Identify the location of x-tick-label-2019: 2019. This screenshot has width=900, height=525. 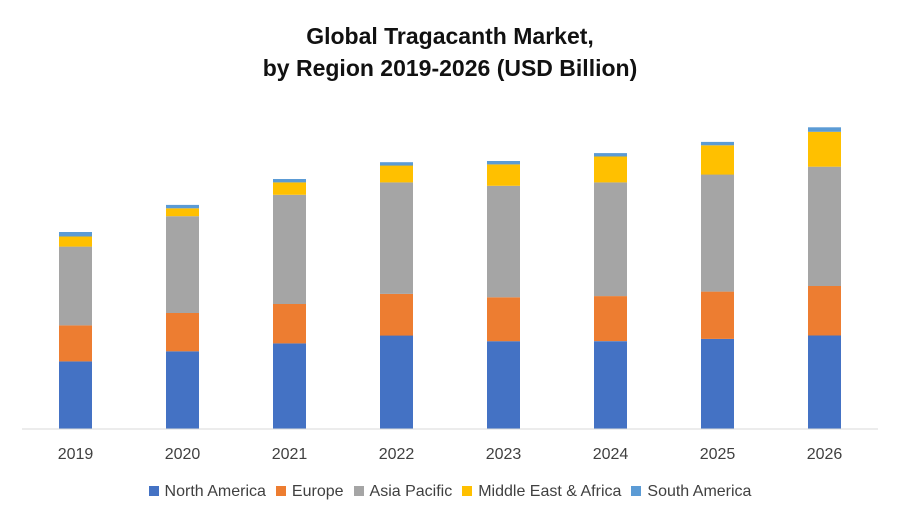
(76, 454).